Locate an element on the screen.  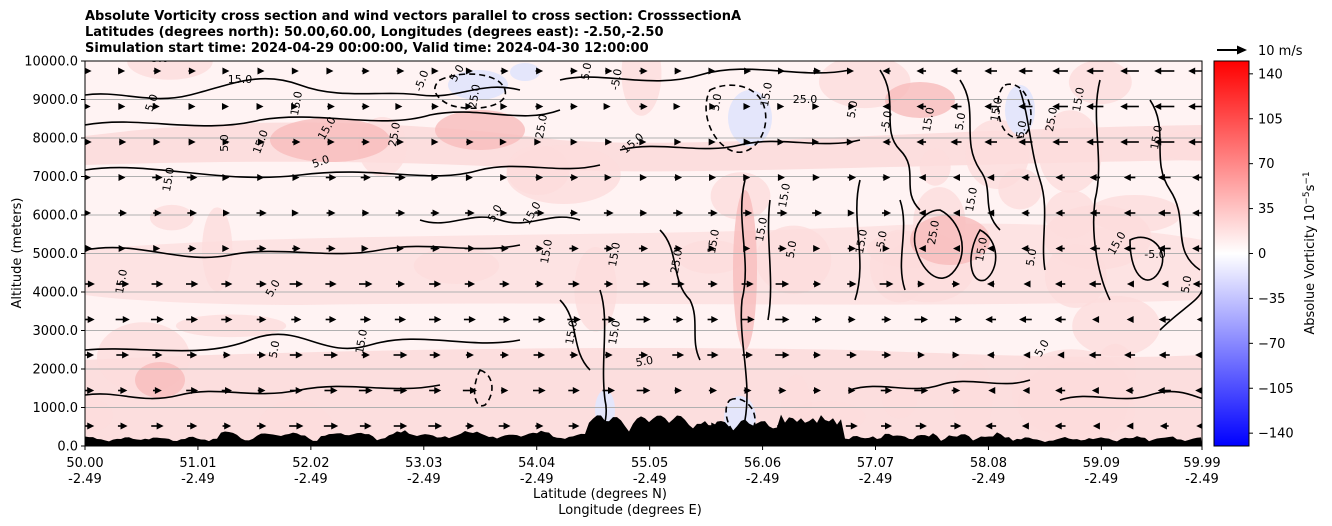
colorbar-tick-label: 105 is located at coordinates (1270, 119).